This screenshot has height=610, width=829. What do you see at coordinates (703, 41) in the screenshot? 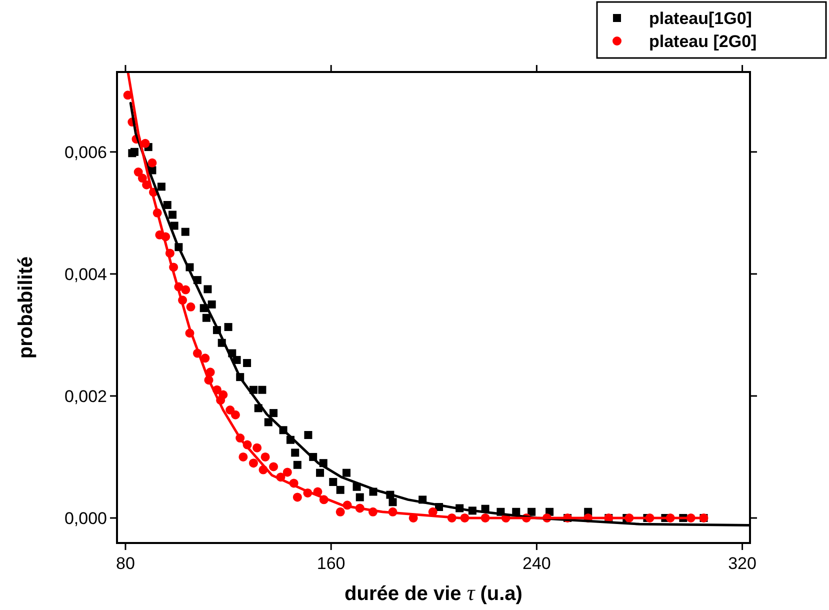
I see `legend-label: plateau [2G0]` at bounding box center [703, 41].